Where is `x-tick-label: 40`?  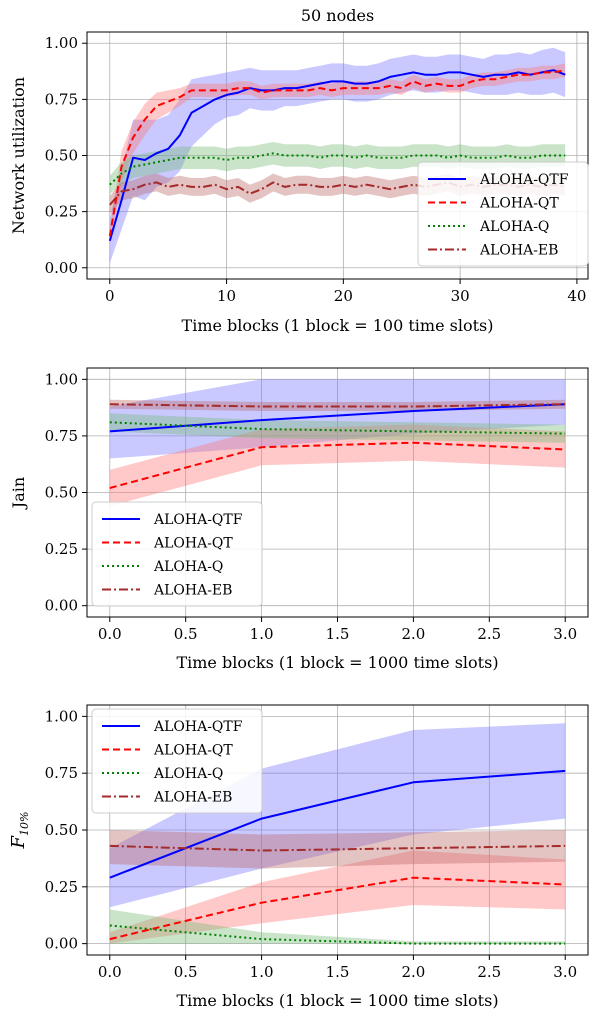 x-tick-label: 40 is located at coordinates (576, 296).